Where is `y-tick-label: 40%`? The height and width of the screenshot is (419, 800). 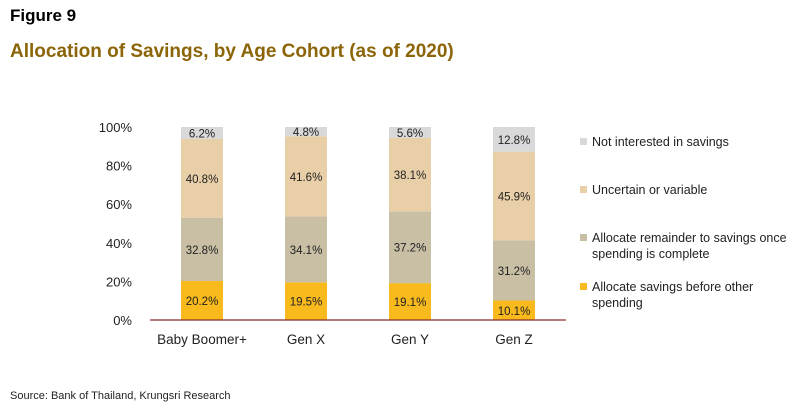 y-tick-label: 40% is located at coordinates (119, 243).